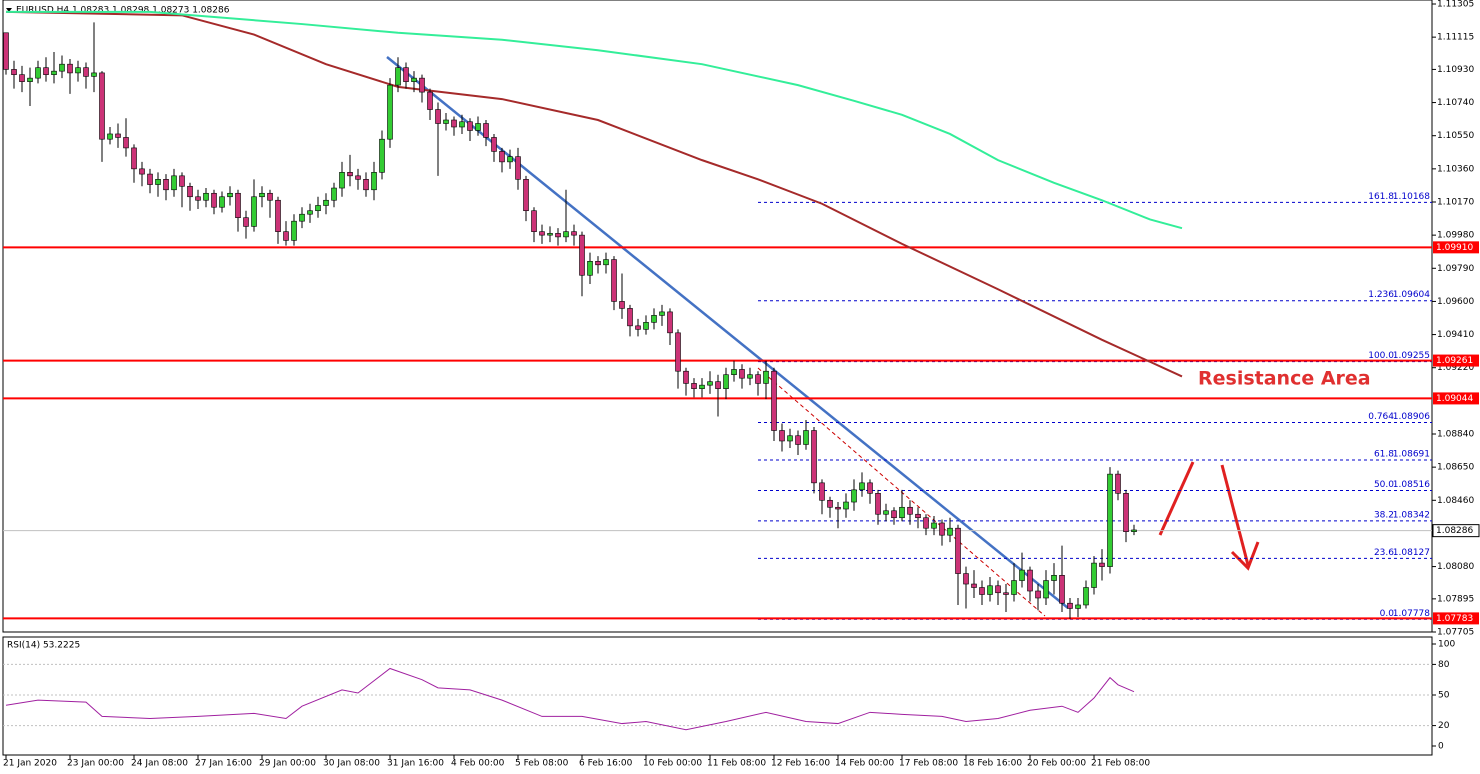  I want to click on rsi-panel, so click(717, 696).